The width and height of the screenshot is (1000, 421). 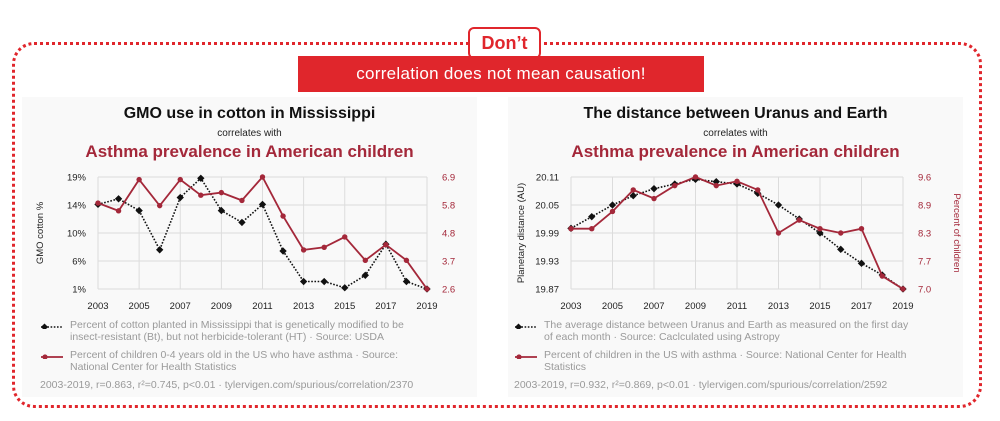 What do you see at coordinates (547, 290) in the screenshot?
I see `ytick-left-label: 19.87` at bounding box center [547, 290].